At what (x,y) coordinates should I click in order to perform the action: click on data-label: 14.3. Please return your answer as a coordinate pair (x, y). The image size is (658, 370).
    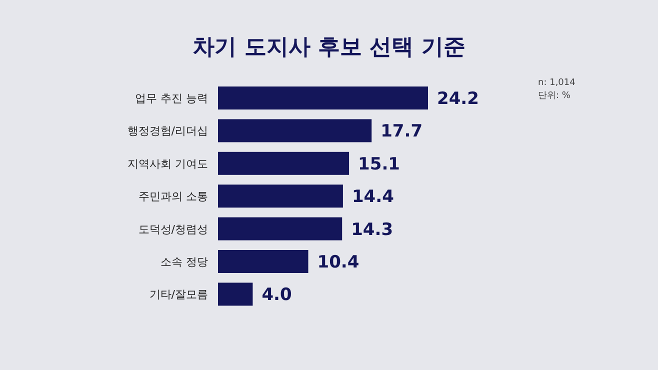
    Looking at the image, I should click on (372, 230).